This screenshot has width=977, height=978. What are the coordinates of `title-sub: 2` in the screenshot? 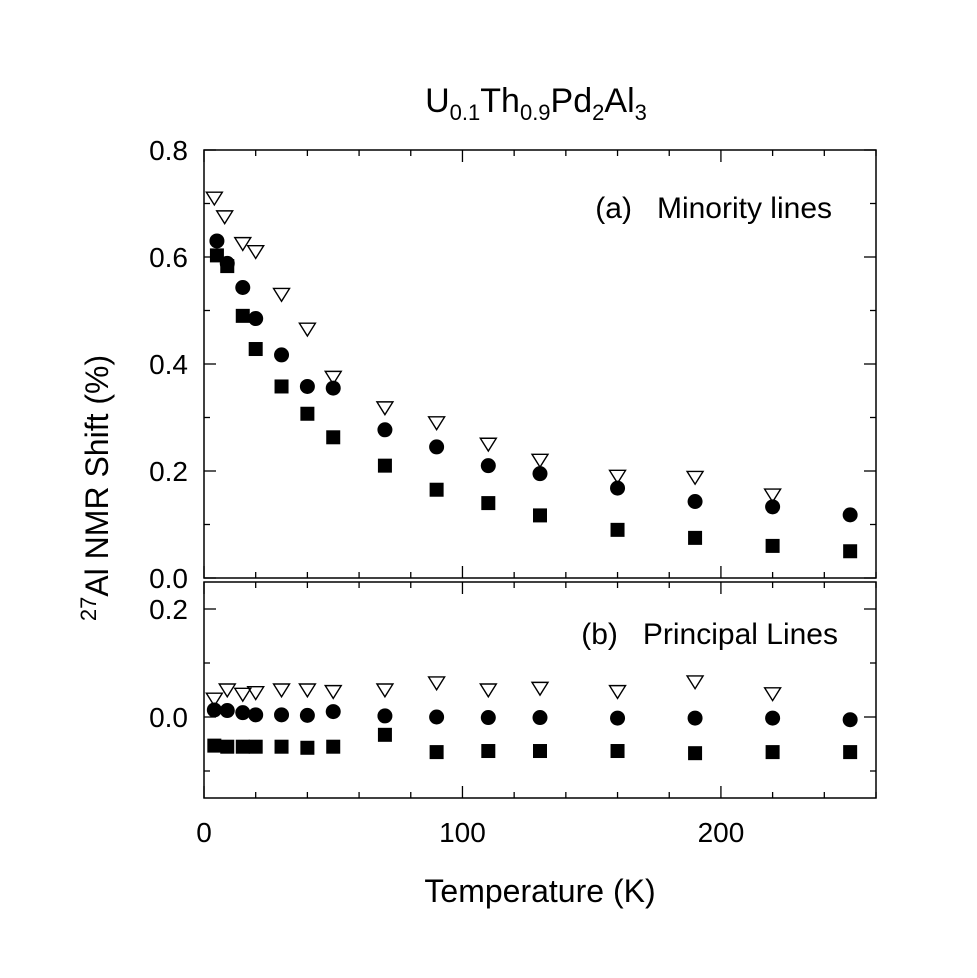 It's located at (598, 112).